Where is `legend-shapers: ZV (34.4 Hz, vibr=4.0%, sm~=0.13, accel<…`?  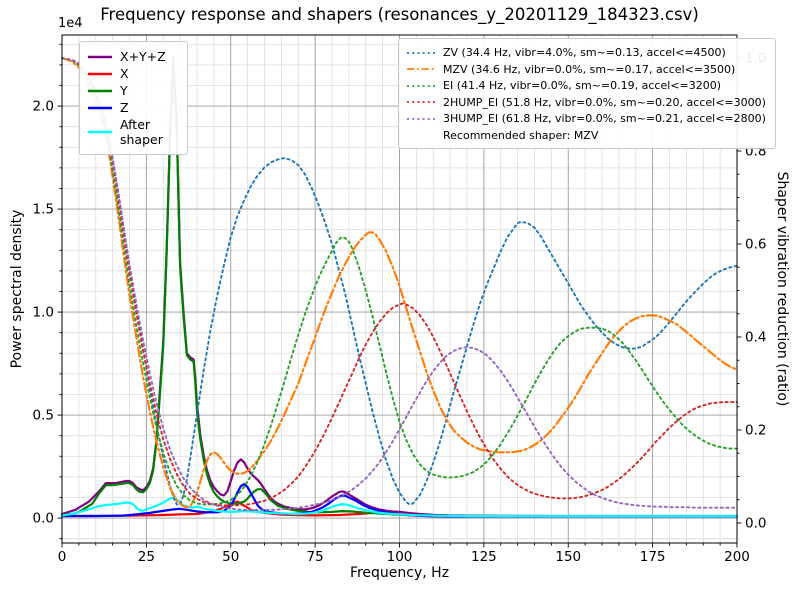
legend-shapers: ZV (34.4 Hz, vibr=4.0%, sm~=0.13, accel<… is located at coordinates (587, 93).